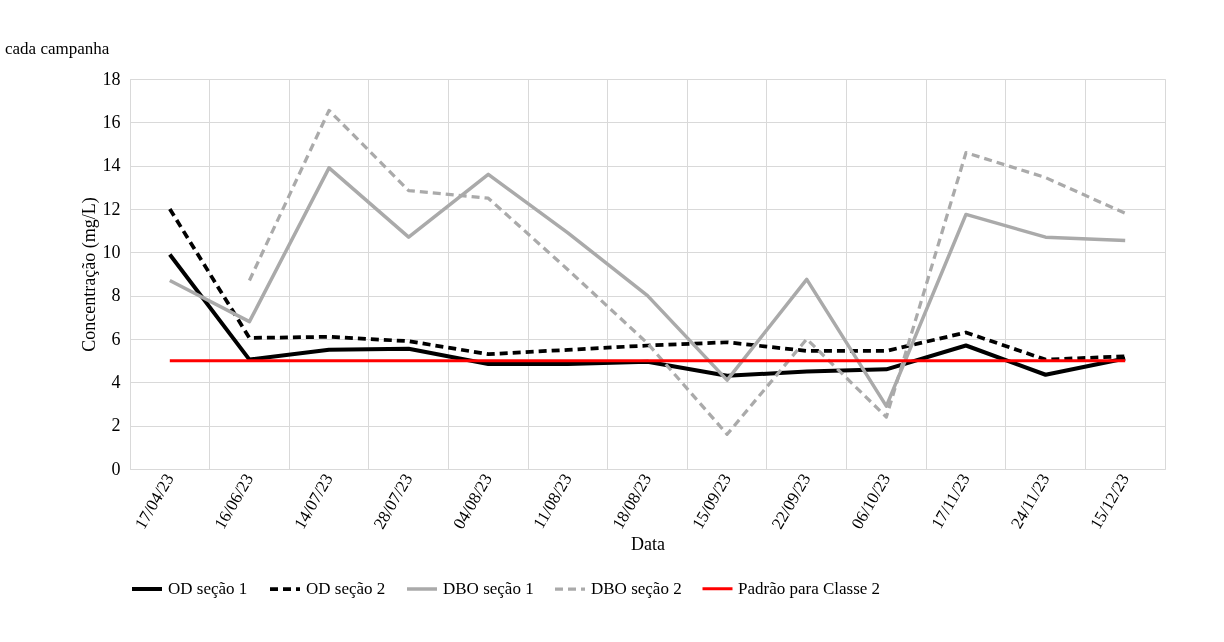  Describe the element at coordinates (116, 468) in the screenshot. I see `y-tick-label: 0` at that location.